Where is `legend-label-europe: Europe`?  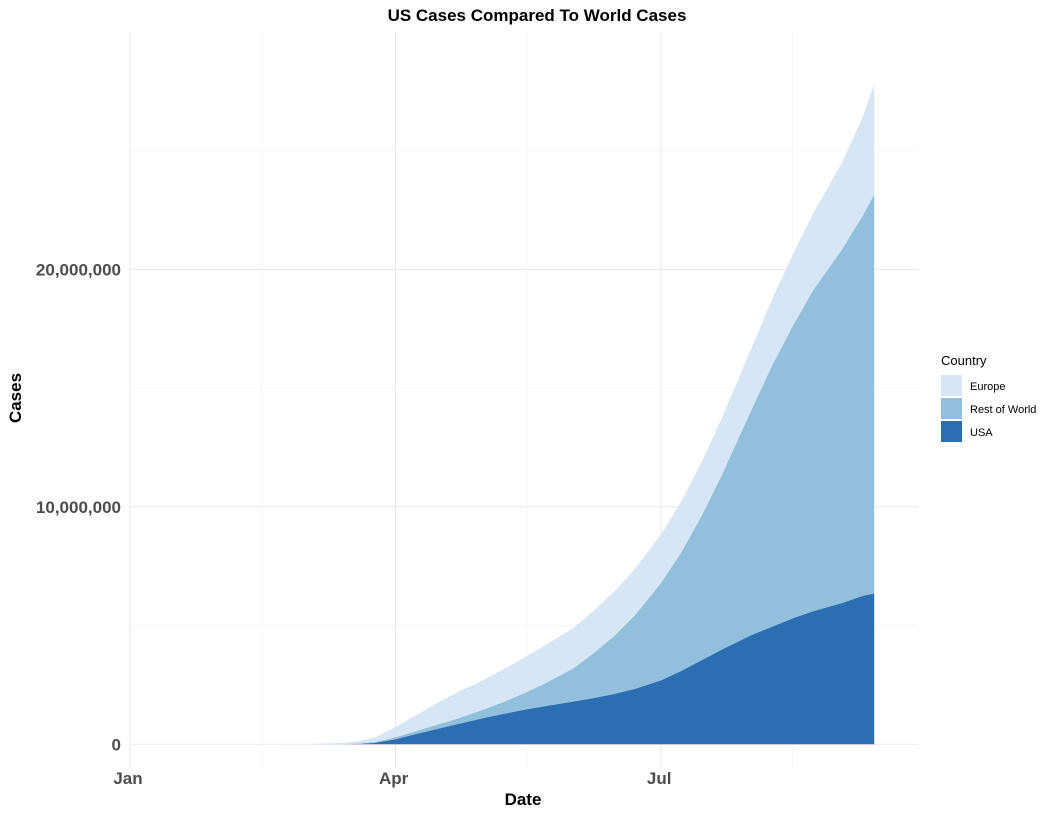 legend-label-europe: Europe is located at coordinates (987, 387).